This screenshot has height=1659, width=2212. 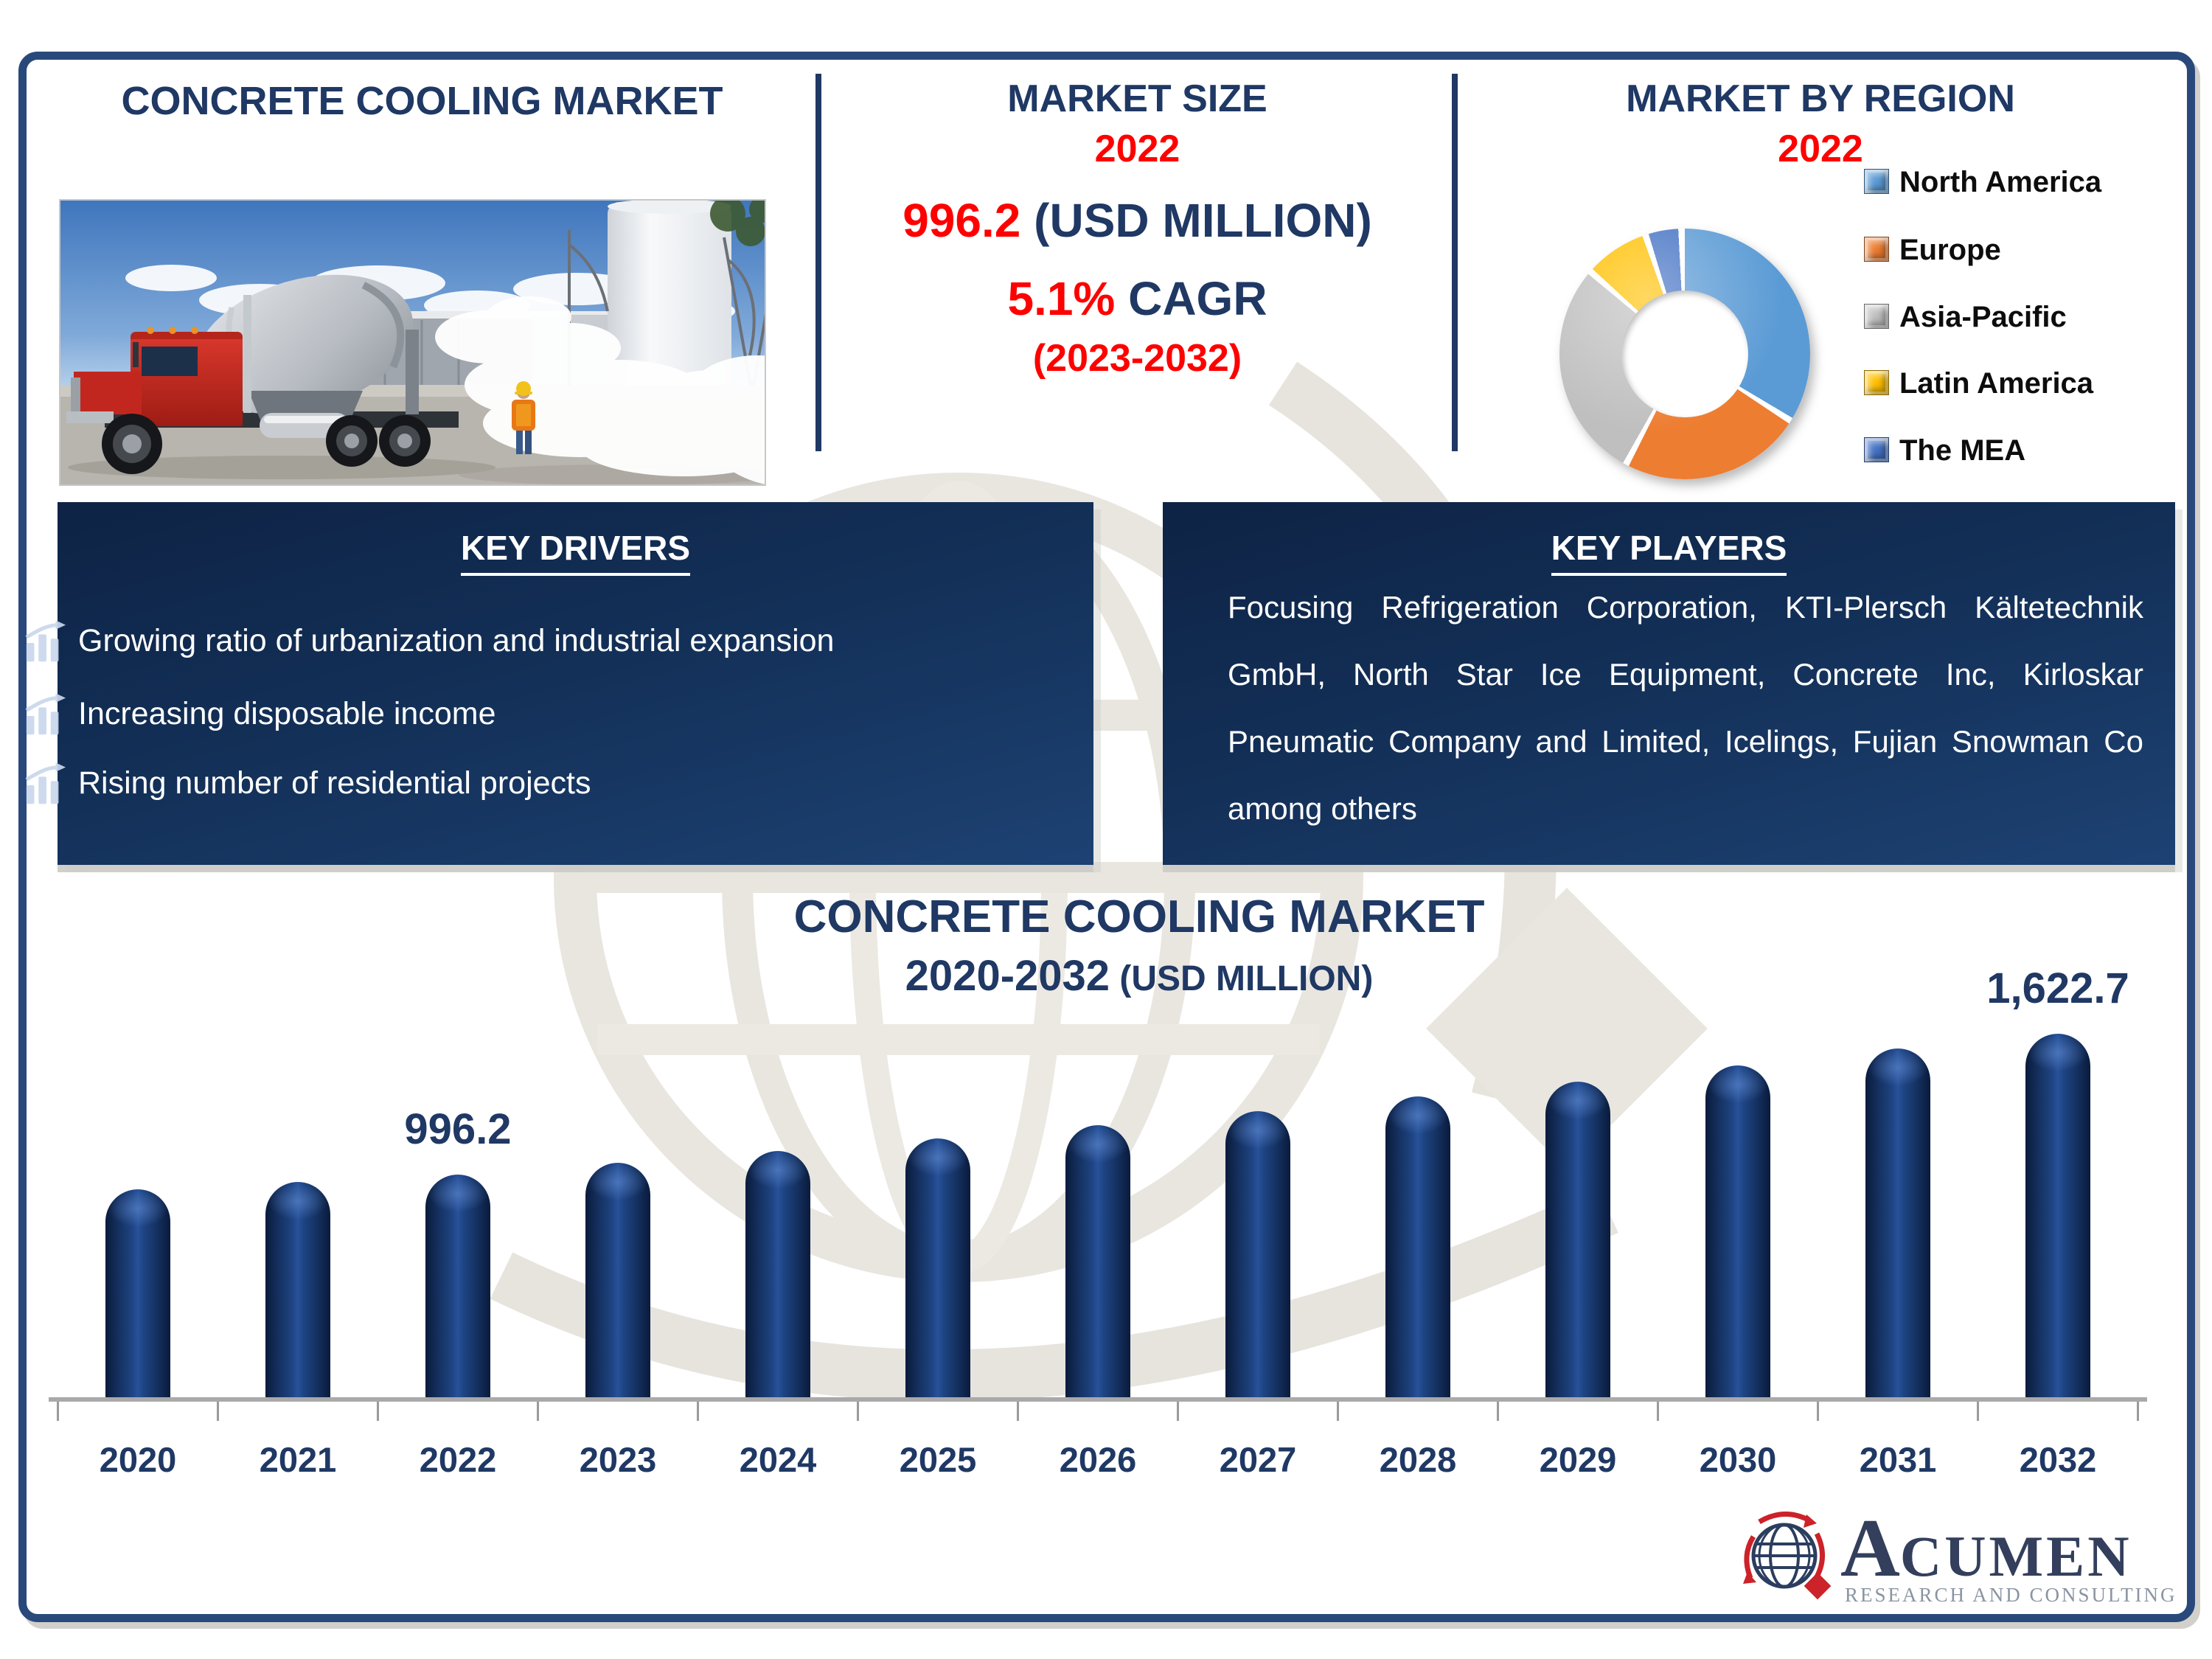 I want to click on market-size-title: MARKET SIZE, so click(x=1137, y=98).